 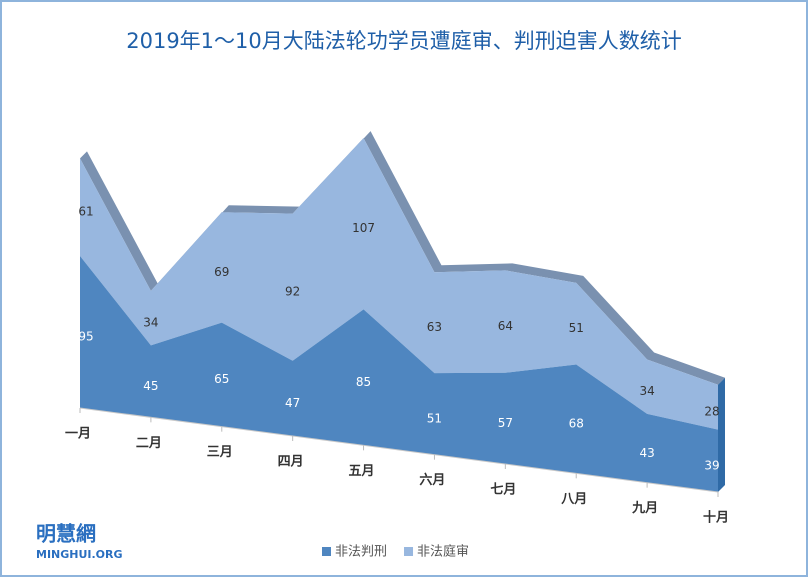 I want to click on x-tick-label: 十月, so click(x=716, y=518).